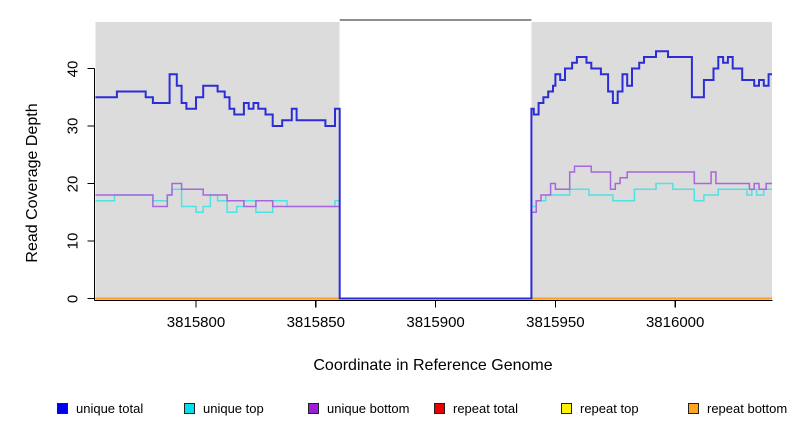  Describe the element at coordinates (196, 322) in the screenshot. I see `x-tick-label: 3815800` at that location.